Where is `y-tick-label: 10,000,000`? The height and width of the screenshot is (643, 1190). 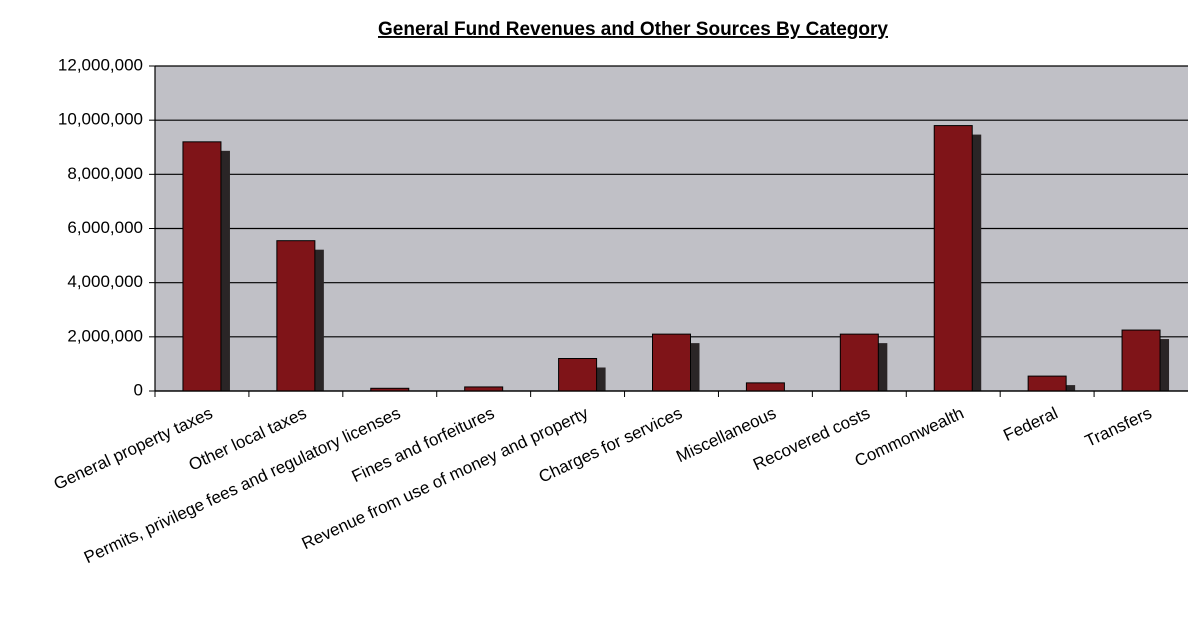 y-tick-label: 10,000,000 is located at coordinates (100, 119).